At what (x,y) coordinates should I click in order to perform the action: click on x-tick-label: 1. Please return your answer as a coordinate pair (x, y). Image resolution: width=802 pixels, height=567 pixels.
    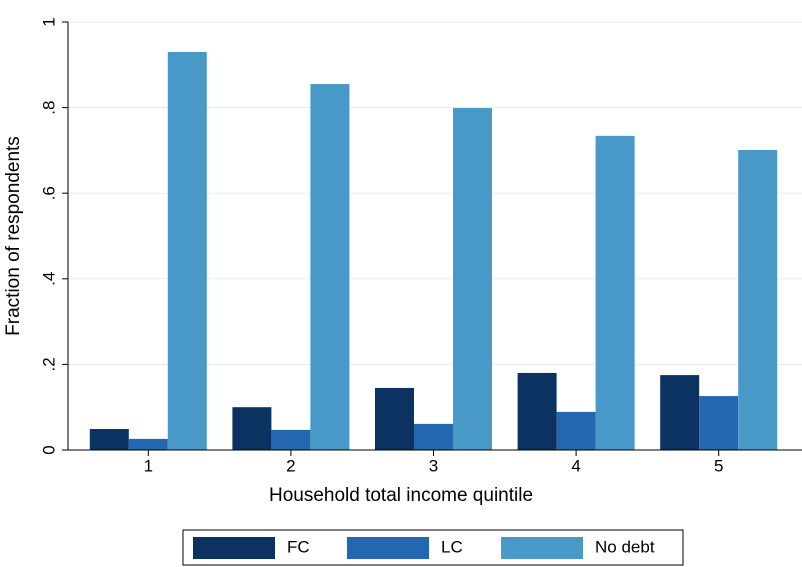
    Looking at the image, I should click on (148, 465).